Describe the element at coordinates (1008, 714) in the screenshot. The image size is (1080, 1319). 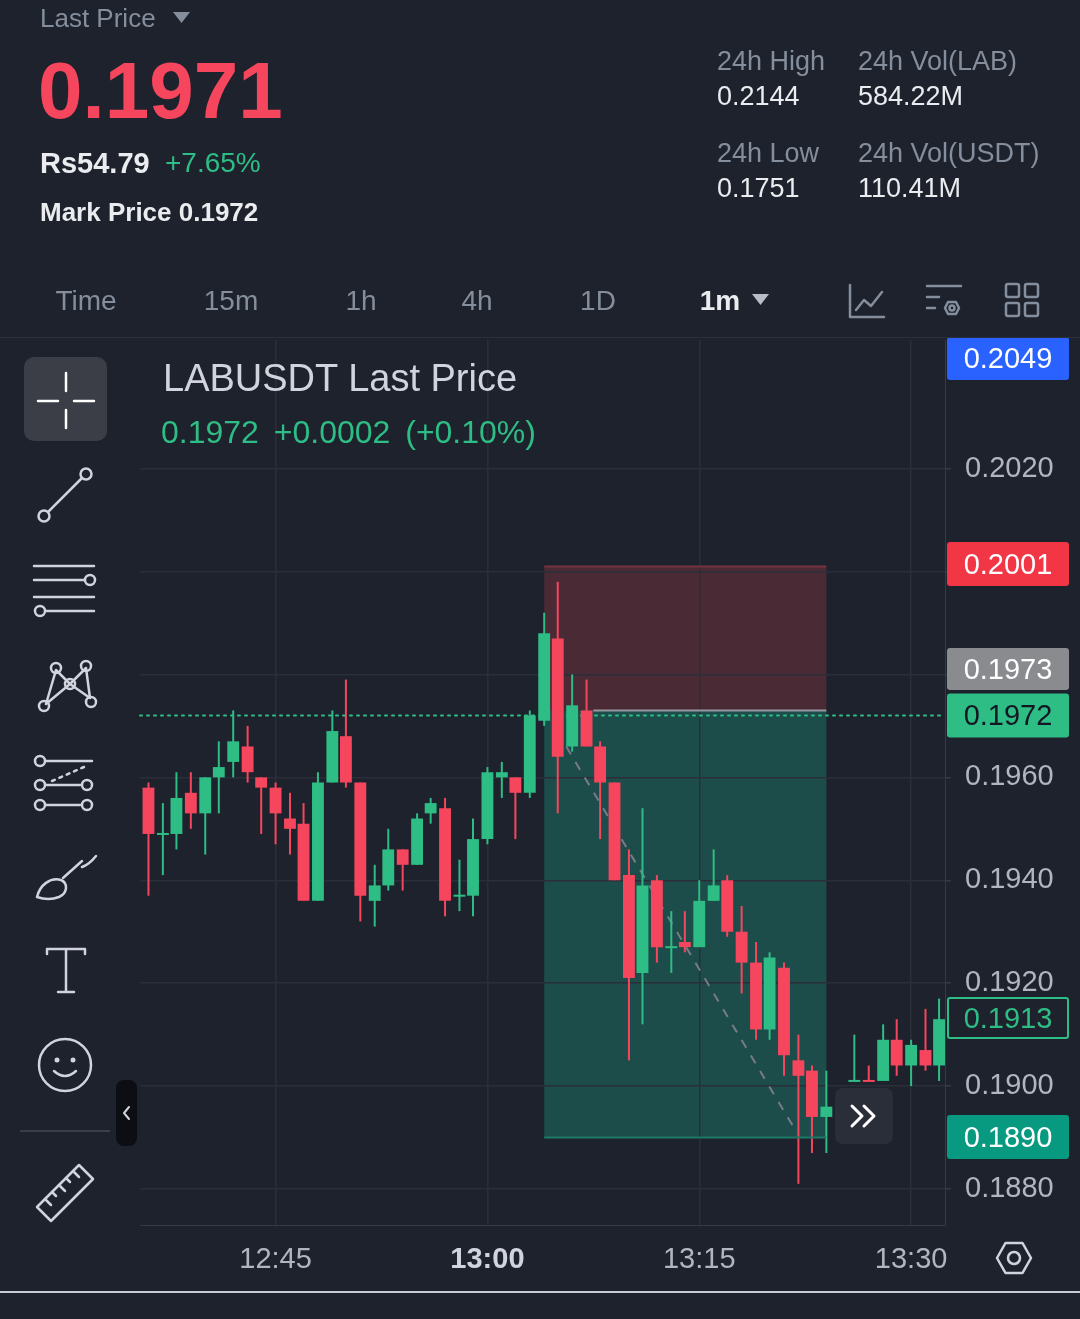
I see `ref-line-label: 0.1972` at that location.